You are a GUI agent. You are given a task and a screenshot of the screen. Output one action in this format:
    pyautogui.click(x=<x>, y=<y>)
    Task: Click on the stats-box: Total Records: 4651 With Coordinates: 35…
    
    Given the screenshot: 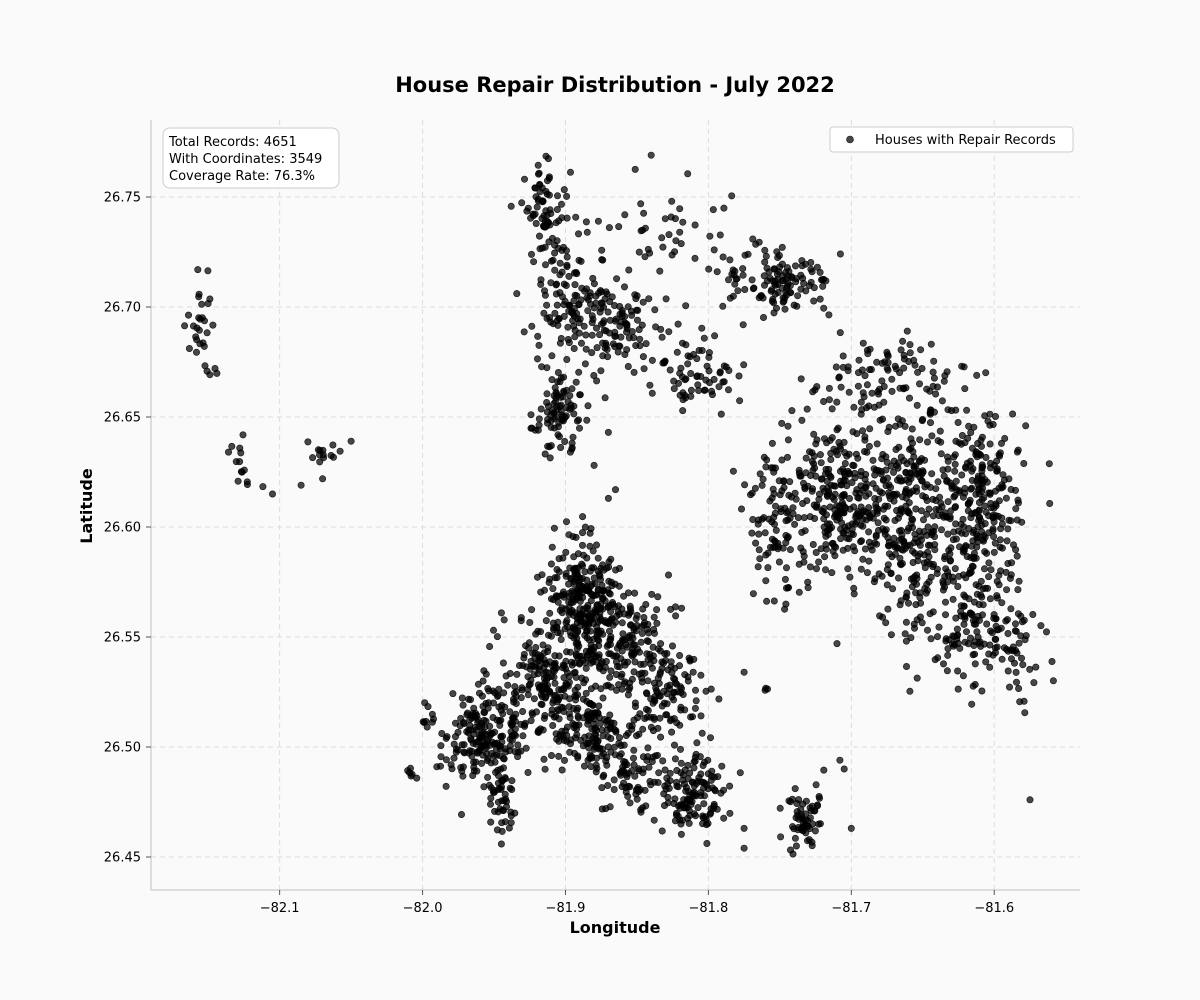 What is the action you would take?
    pyautogui.click(x=251, y=158)
    